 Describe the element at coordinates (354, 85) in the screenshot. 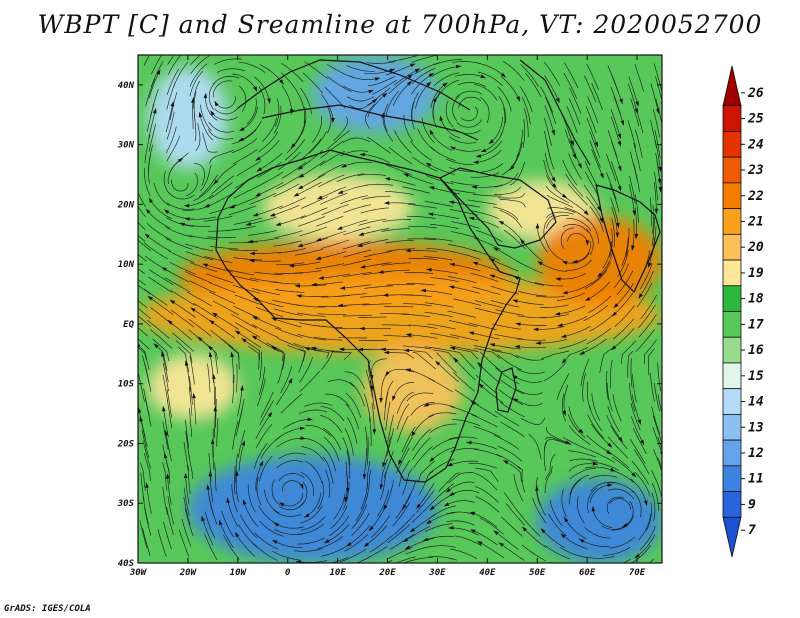

I see `iberia-europe-coastline` at that location.